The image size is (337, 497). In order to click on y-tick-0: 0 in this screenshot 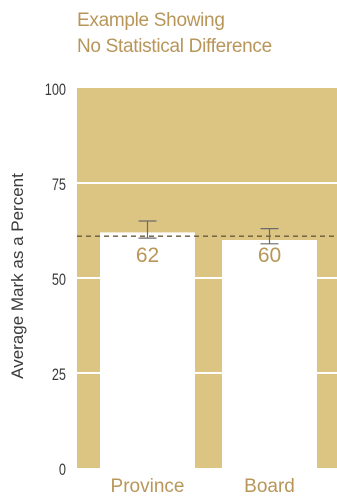, I will do `click(62, 469)`.